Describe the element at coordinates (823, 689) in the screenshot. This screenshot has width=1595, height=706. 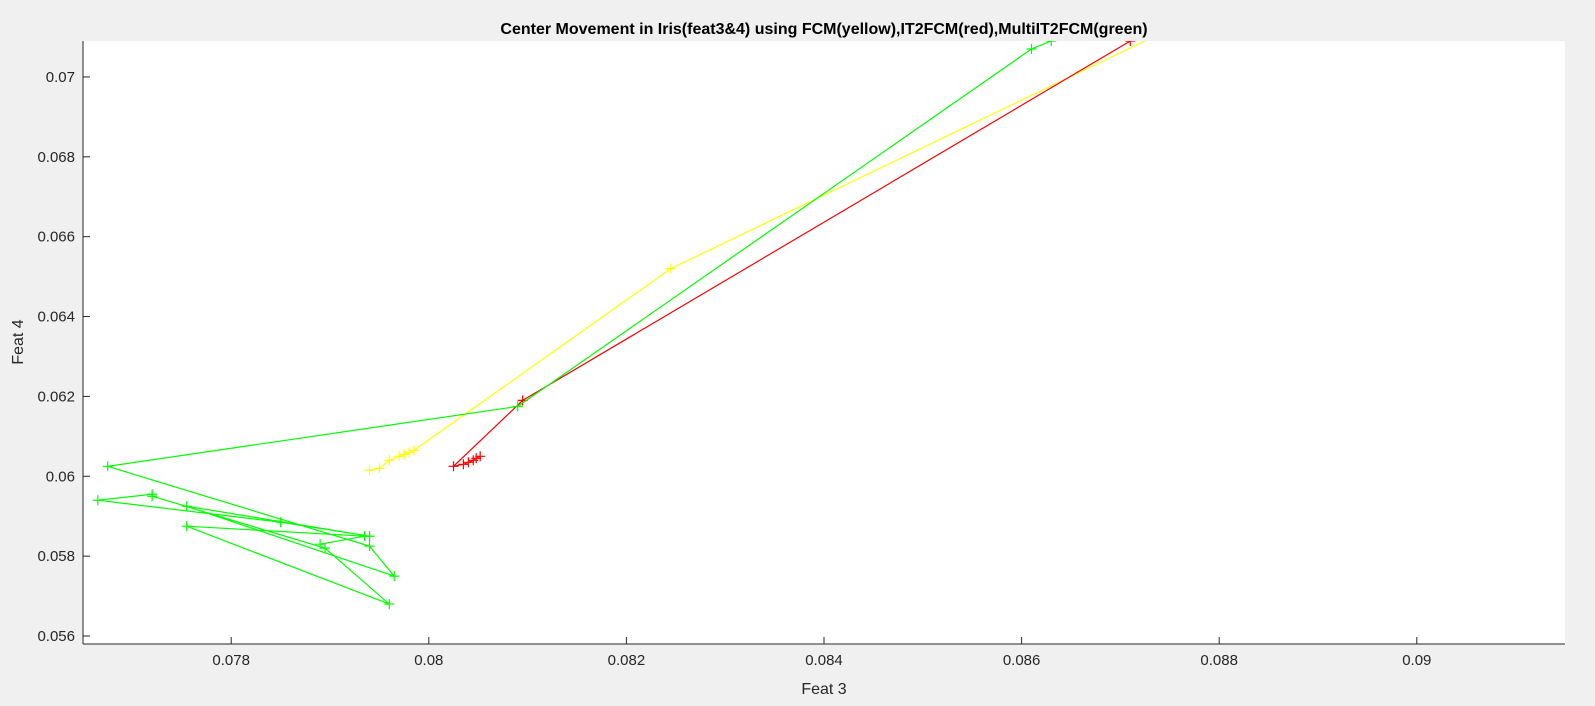
I see `x-axis-label: Feat 3` at that location.